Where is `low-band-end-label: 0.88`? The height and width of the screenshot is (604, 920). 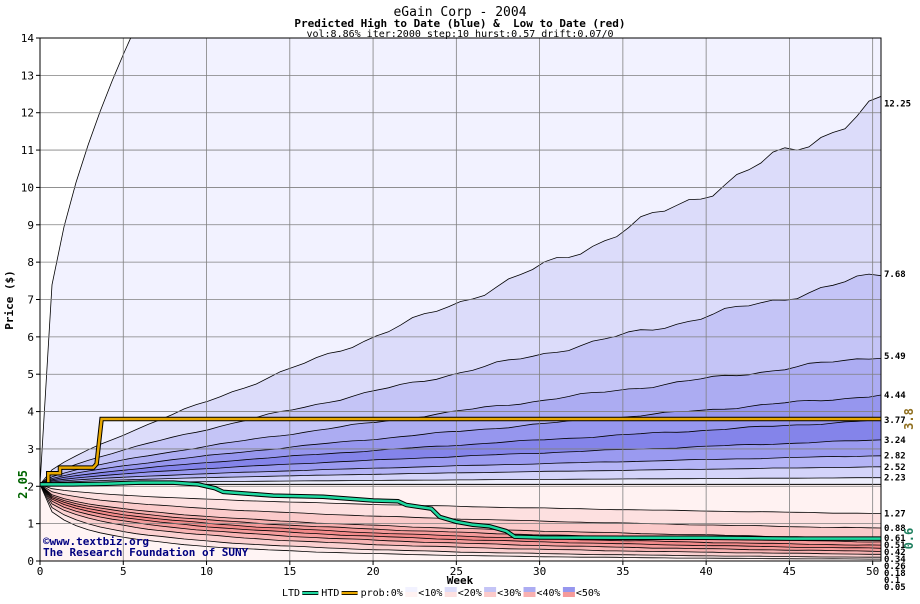 low-band-end-label: 0.88 is located at coordinates (895, 529).